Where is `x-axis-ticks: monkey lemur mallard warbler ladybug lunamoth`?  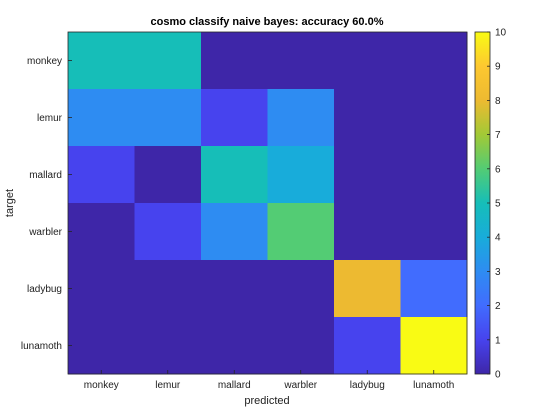
x-axis-ticks: monkey lemur mallard warbler ladybug lunamoth is located at coordinates (269, 380).